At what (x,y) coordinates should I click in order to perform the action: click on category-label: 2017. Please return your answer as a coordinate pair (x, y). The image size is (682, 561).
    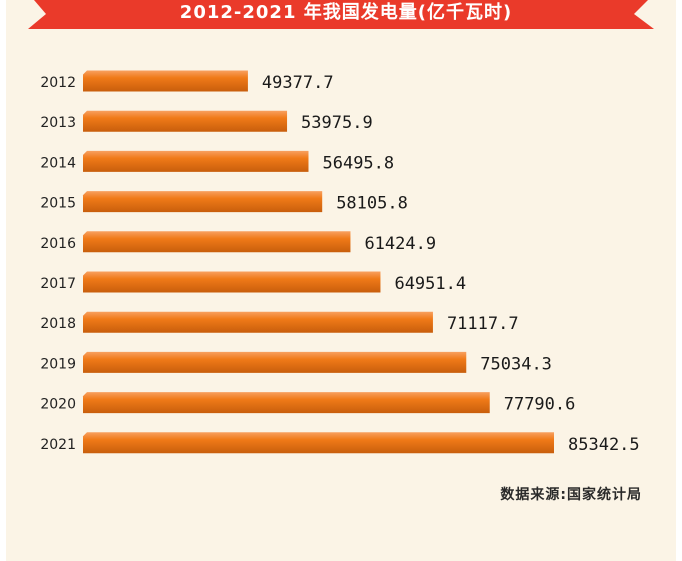
    Looking at the image, I should click on (58, 284).